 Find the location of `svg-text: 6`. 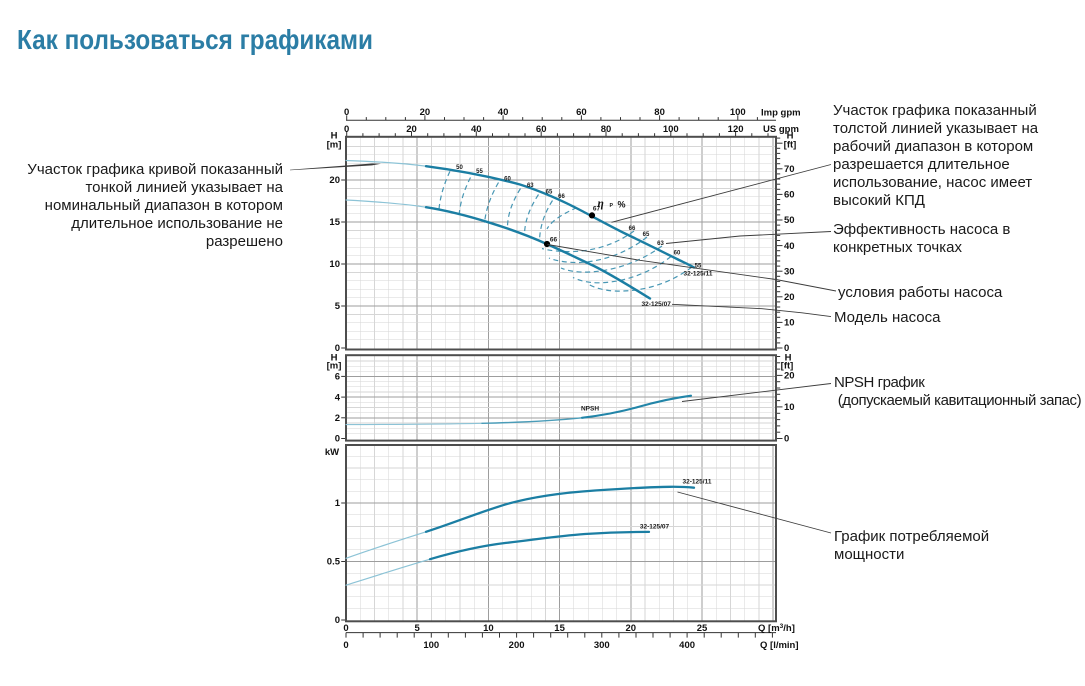

svg-text: 6 is located at coordinates (337, 377).